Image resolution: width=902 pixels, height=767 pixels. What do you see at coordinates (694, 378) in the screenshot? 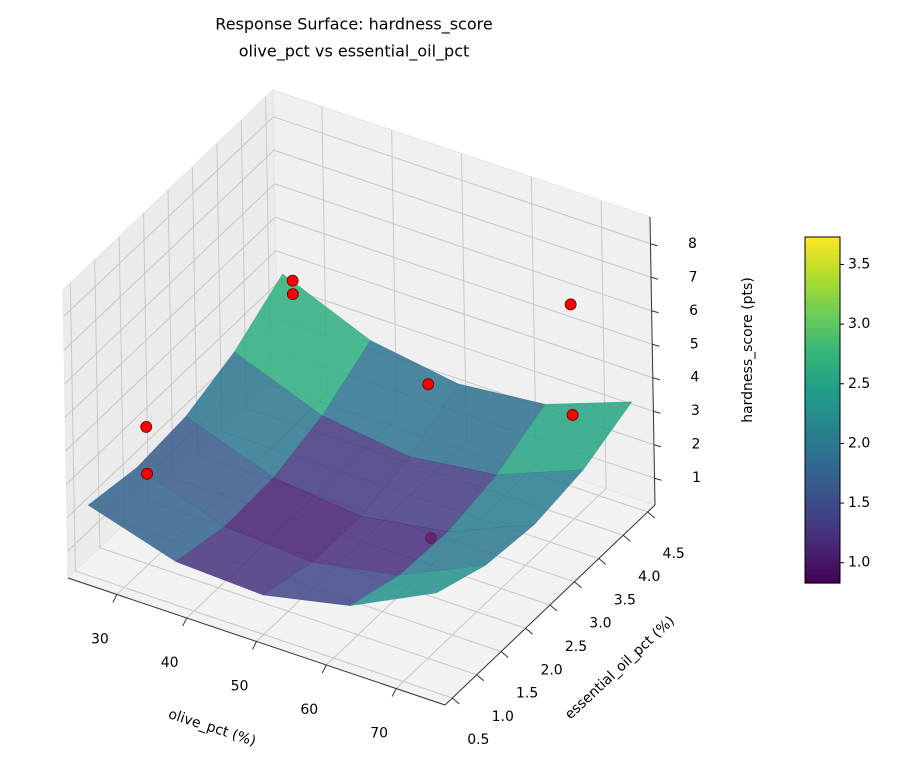
I see `z-tick-label: 4` at bounding box center [694, 378].